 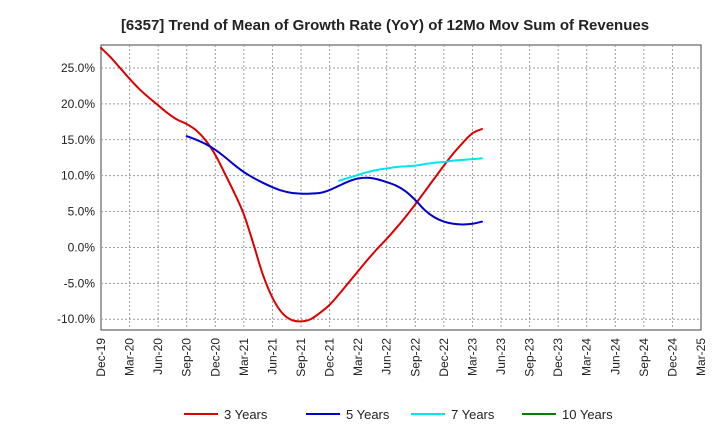 I want to click on x-tick-label: Jun-23, so click(x=501, y=356).